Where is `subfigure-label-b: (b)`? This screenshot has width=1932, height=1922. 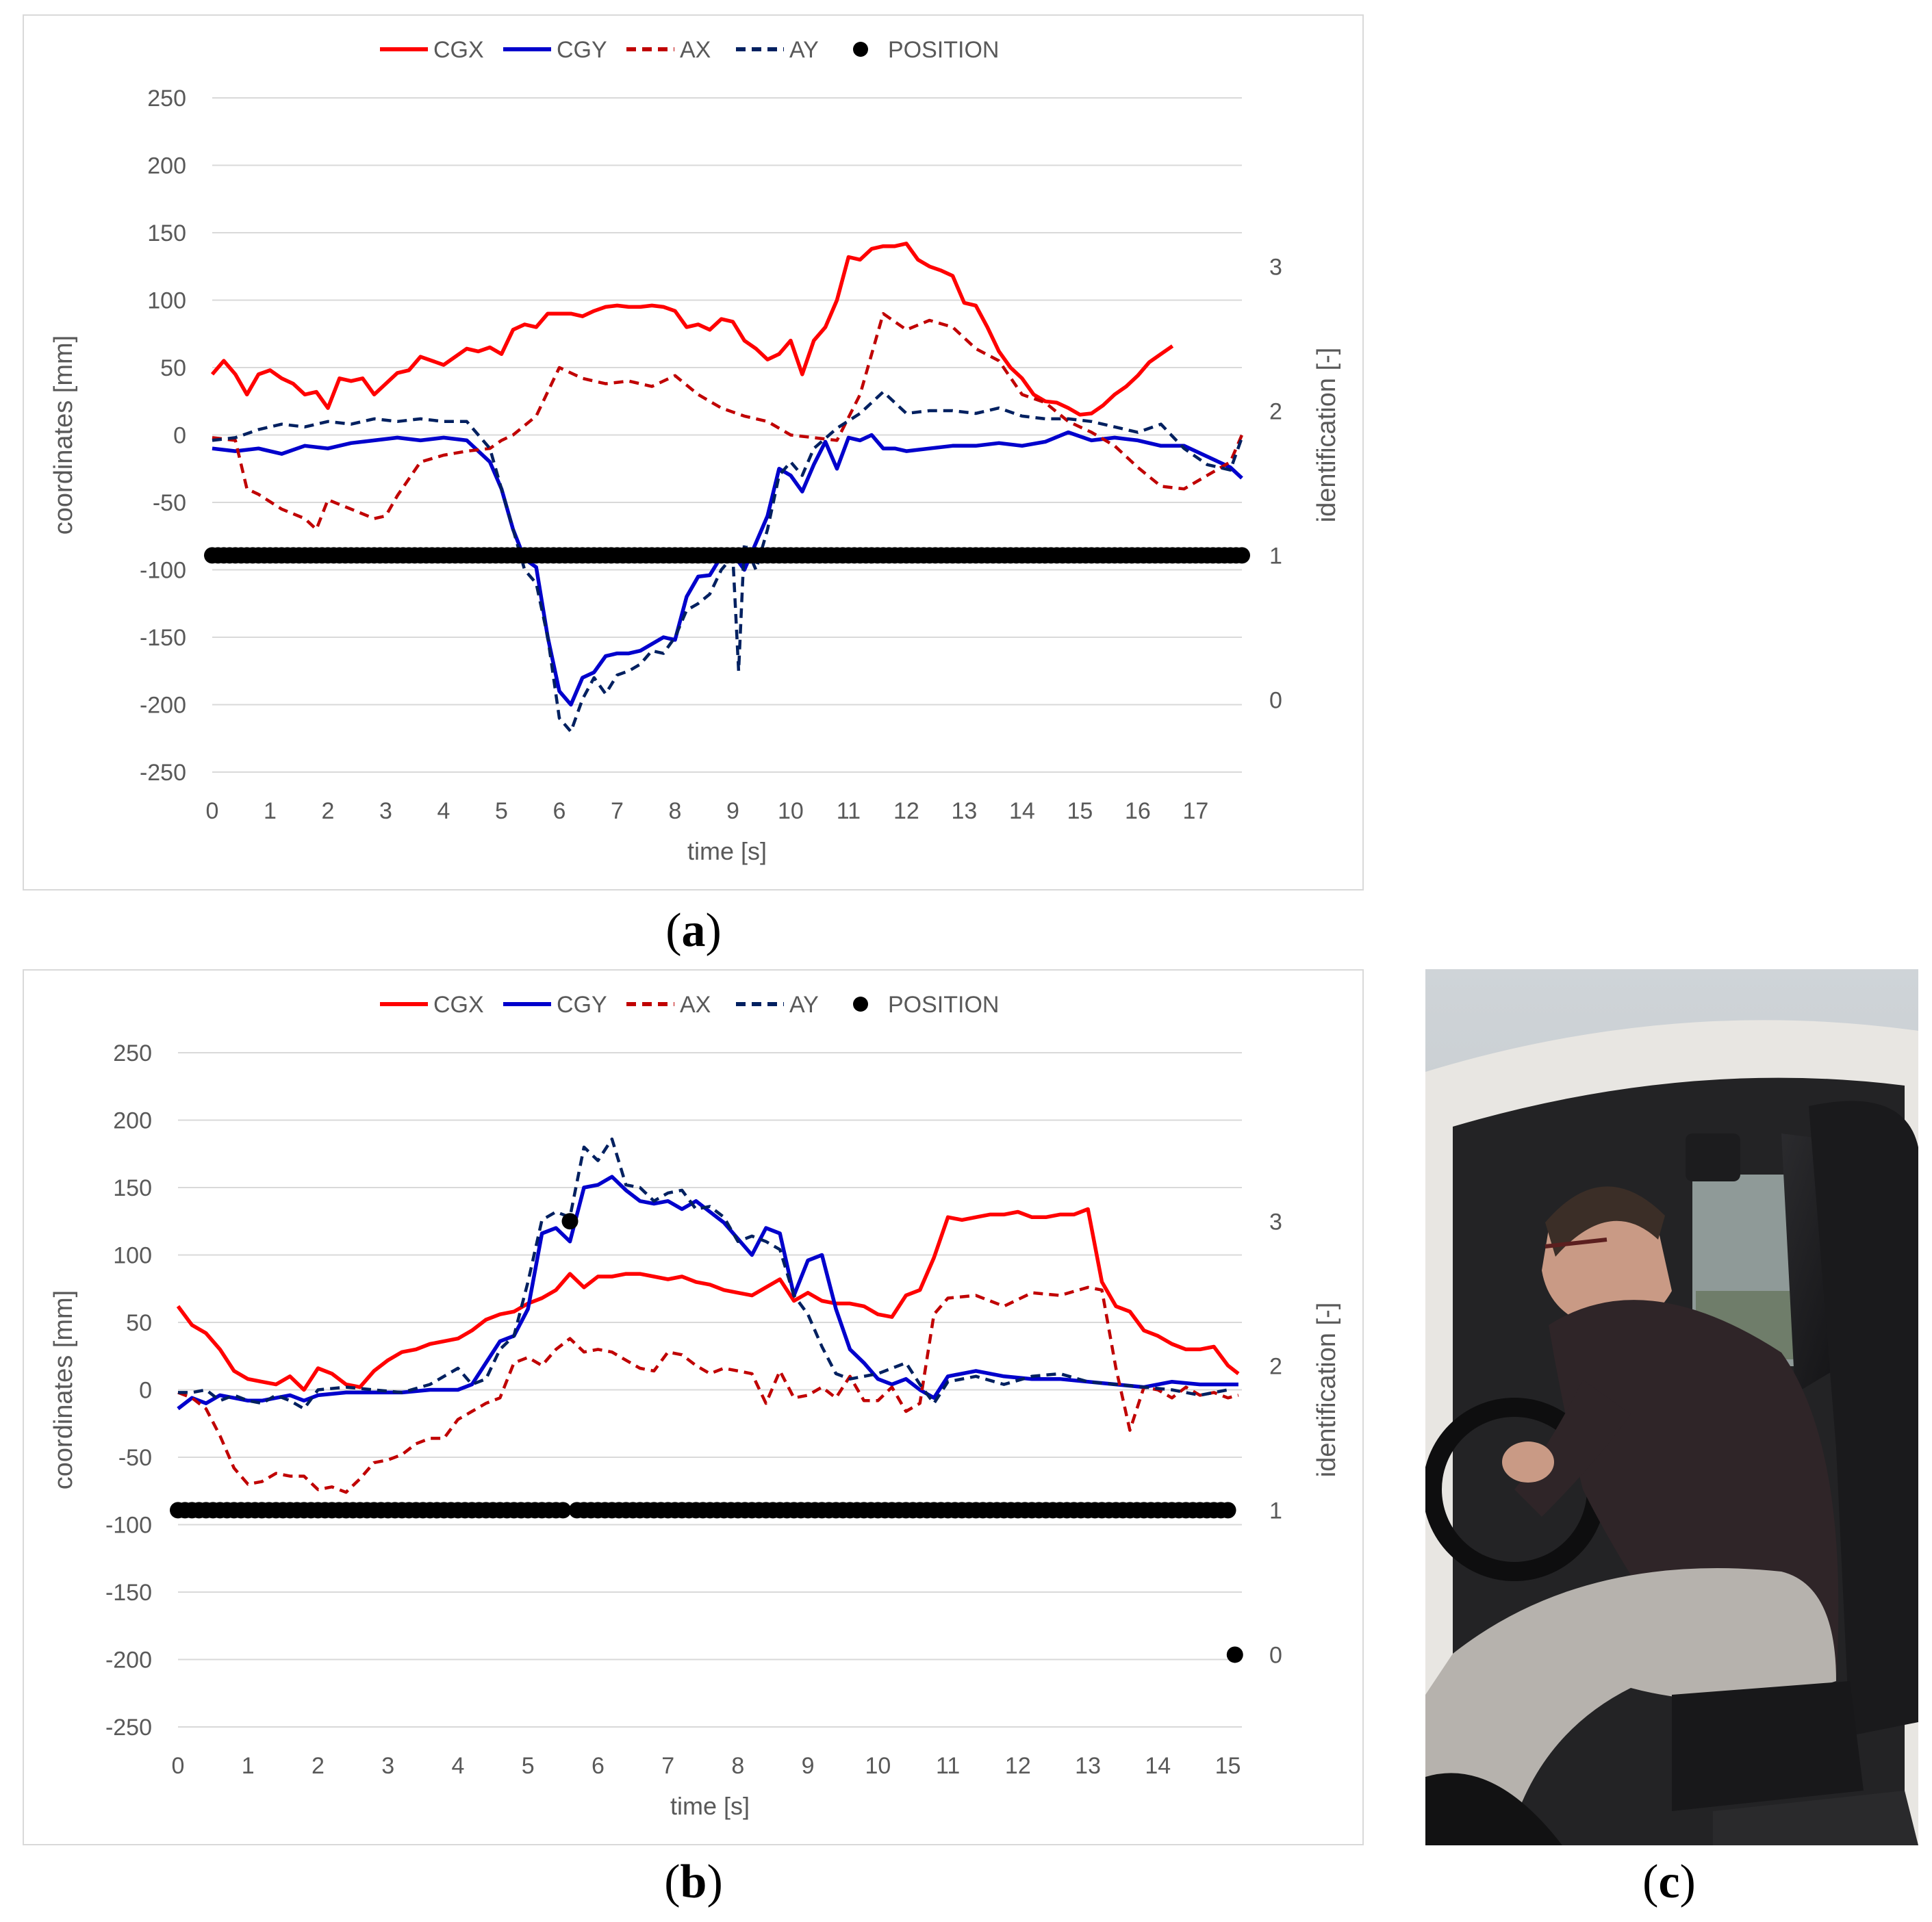 subfigure-label-b: (b) is located at coordinates (693, 1882).